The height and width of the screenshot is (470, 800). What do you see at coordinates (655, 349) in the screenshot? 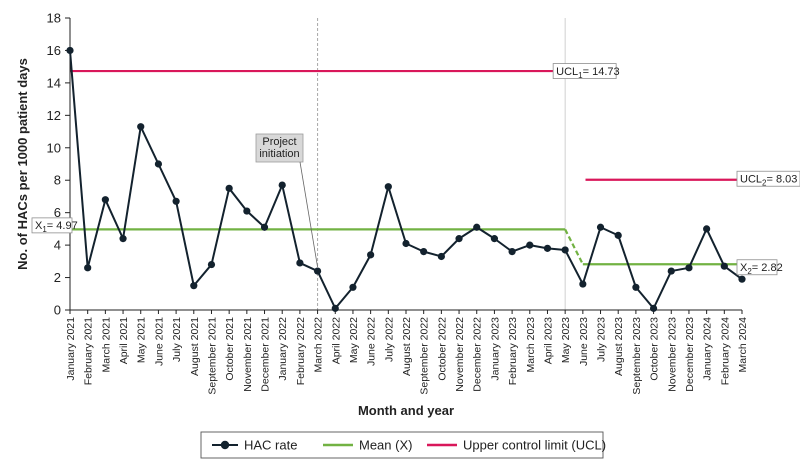
I see `x-tick-label: October 2023` at bounding box center [655, 349].